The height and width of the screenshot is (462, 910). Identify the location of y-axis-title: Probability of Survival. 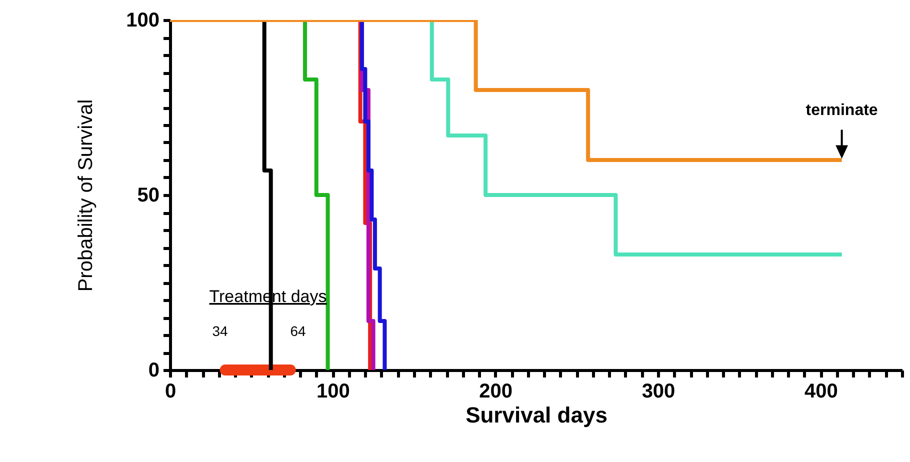
(86, 195).